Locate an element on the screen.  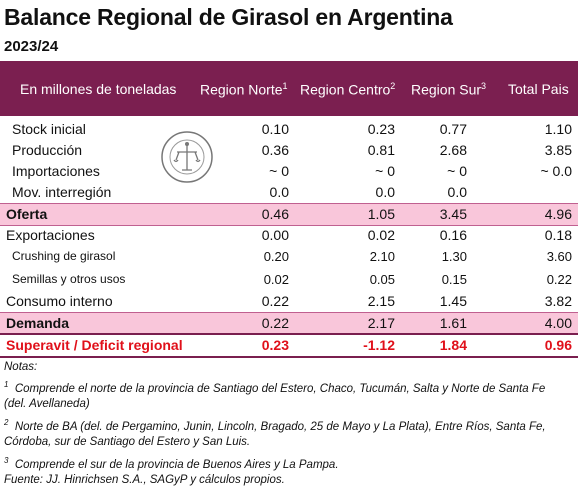
unit-label: En millones de toneladas is located at coordinates (98, 89).